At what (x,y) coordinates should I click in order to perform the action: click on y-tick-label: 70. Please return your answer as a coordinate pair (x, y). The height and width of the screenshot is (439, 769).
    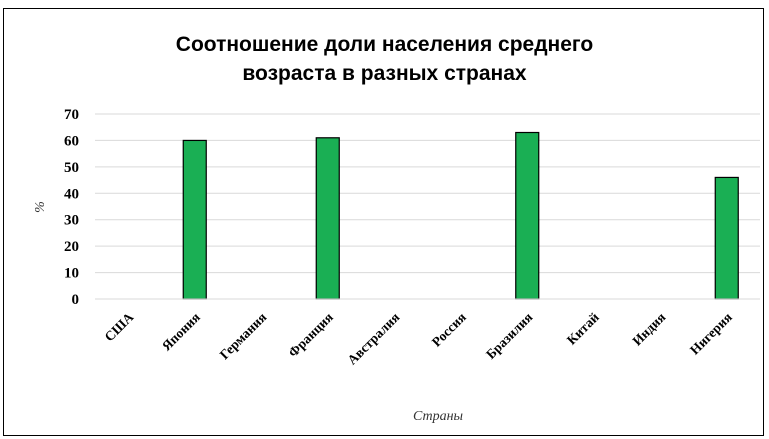
    Looking at the image, I should click on (71, 115).